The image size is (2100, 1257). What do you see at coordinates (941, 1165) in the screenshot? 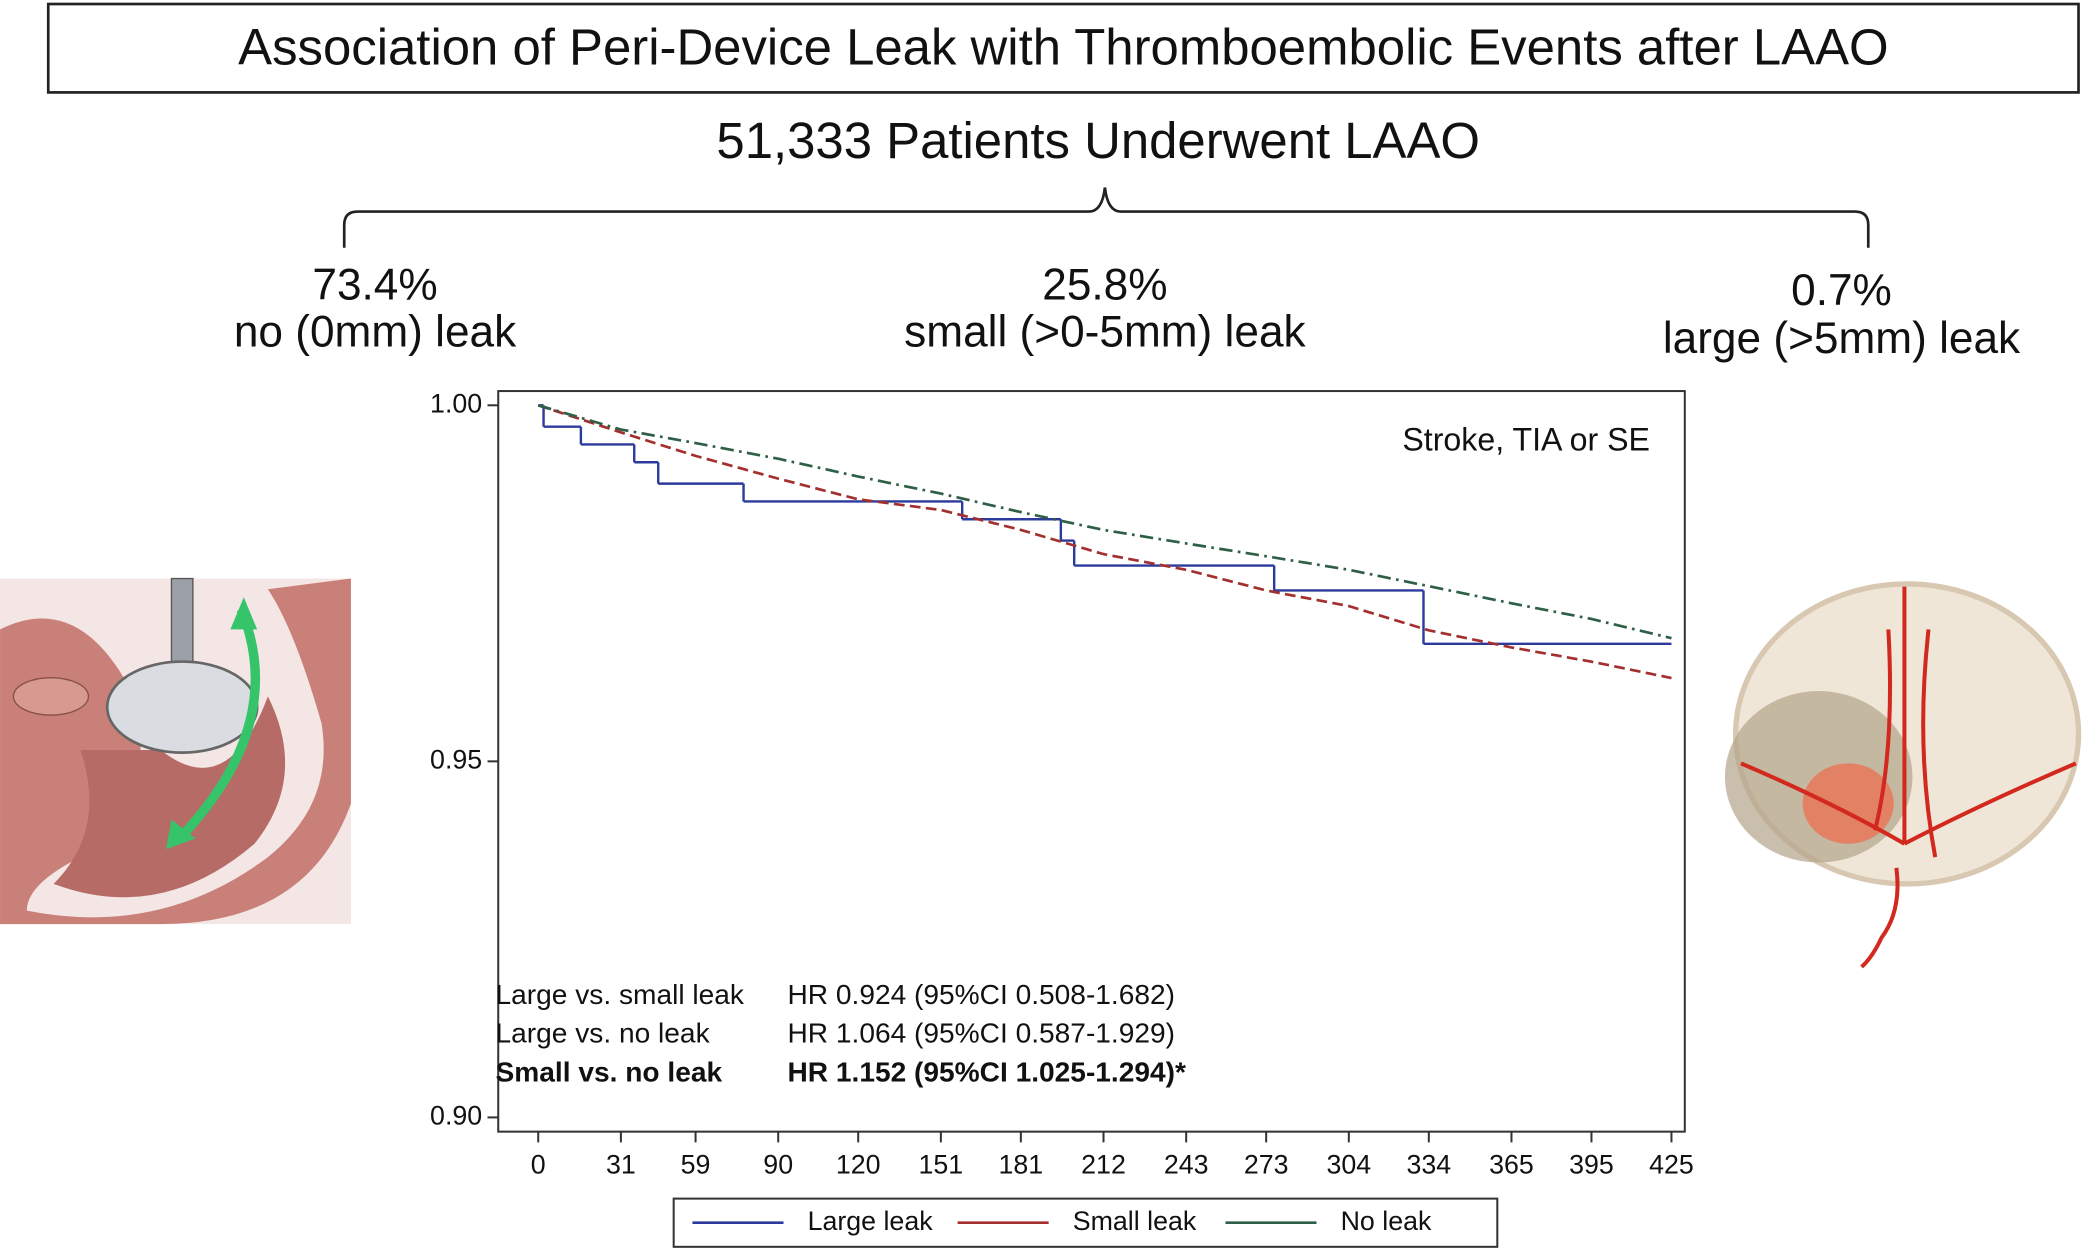
I see `x-tick-label: 151` at bounding box center [941, 1165].